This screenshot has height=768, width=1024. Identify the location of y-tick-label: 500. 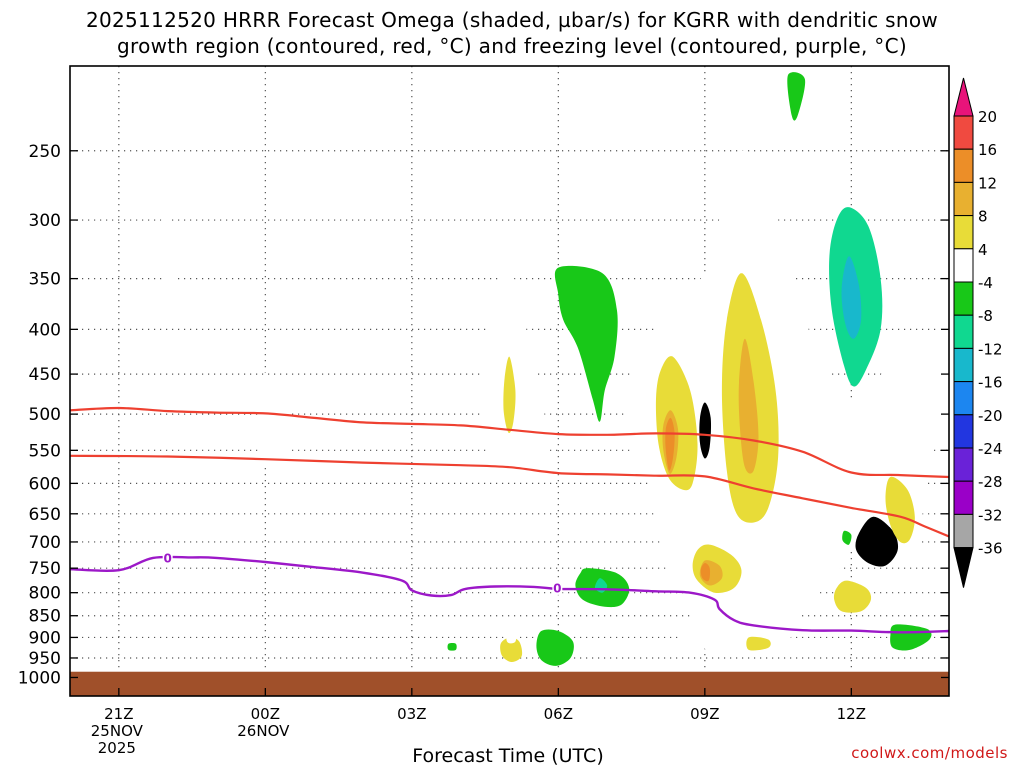
(45, 415).